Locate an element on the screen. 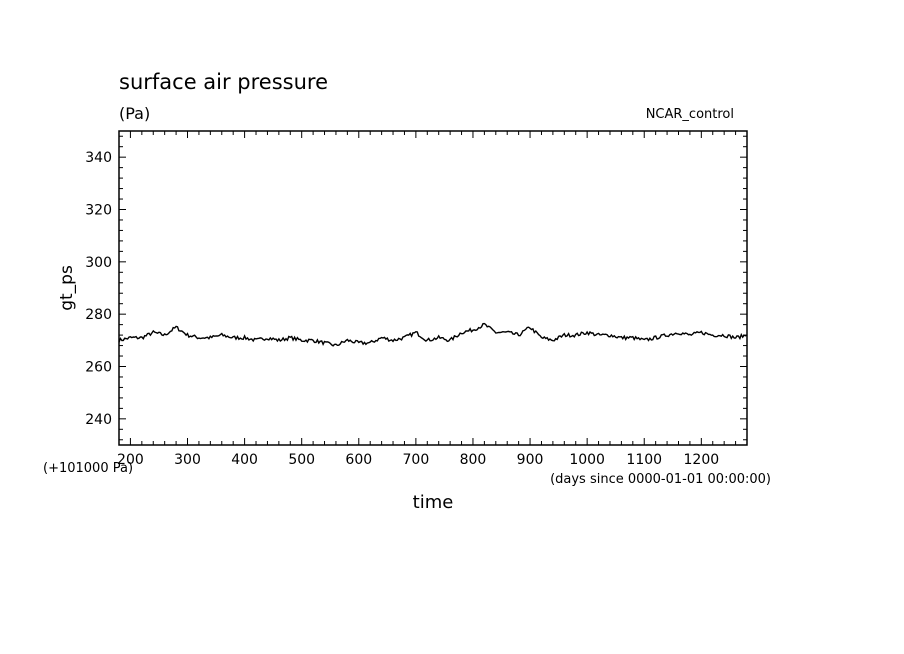 This screenshot has height=654, width=904. y-tick-label: 260 is located at coordinates (98, 368).